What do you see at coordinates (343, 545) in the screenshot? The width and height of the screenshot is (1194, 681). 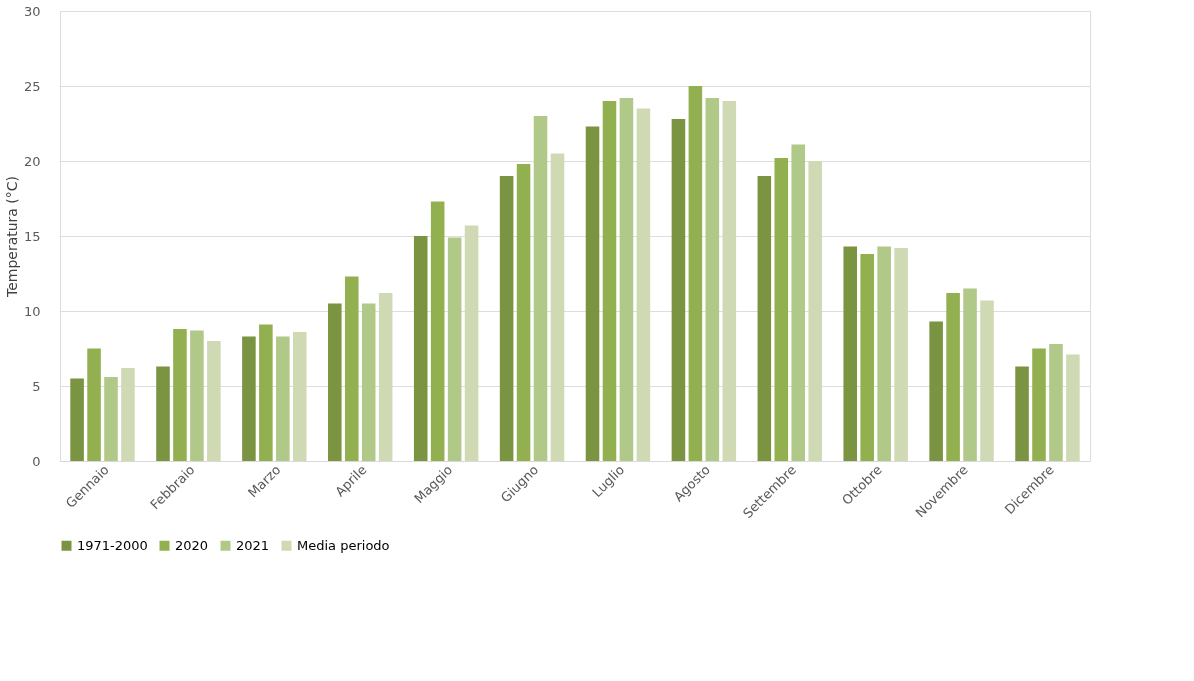 I see `legend-label: Media periodo` at bounding box center [343, 545].